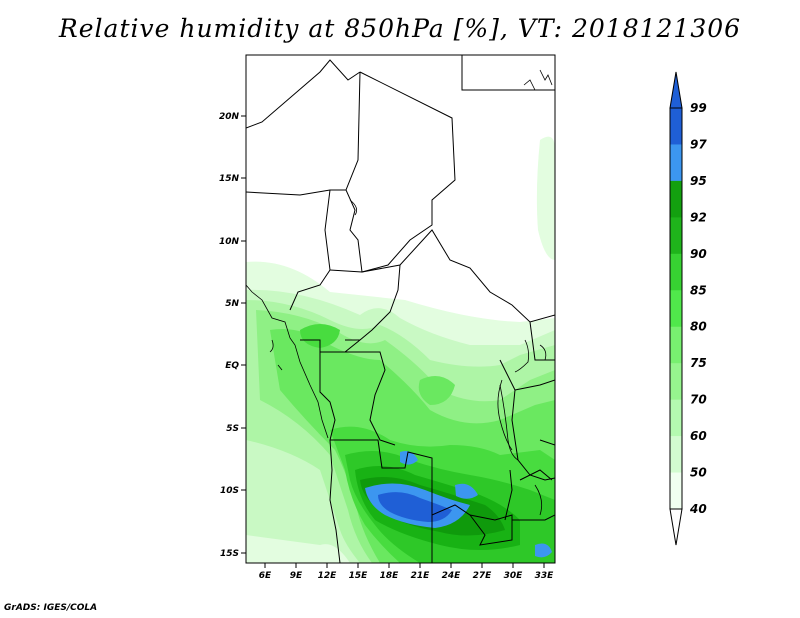 The image size is (800, 618). Describe the element at coordinates (698, 473) in the screenshot. I see `colorbar-label: 50` at that location.